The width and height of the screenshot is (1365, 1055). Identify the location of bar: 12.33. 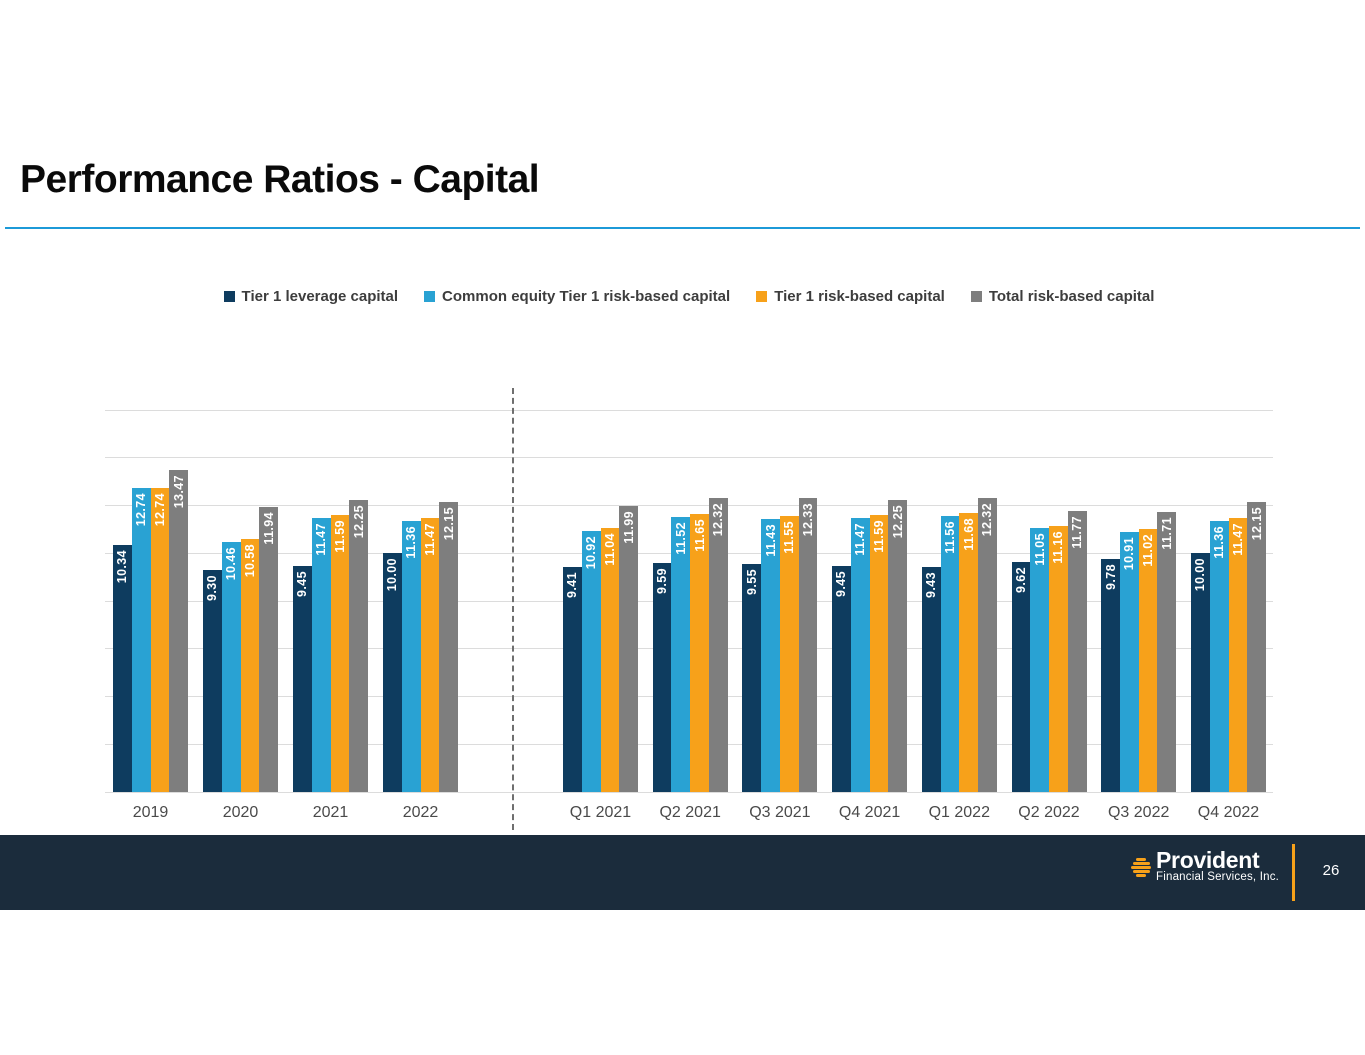
(808, 644).